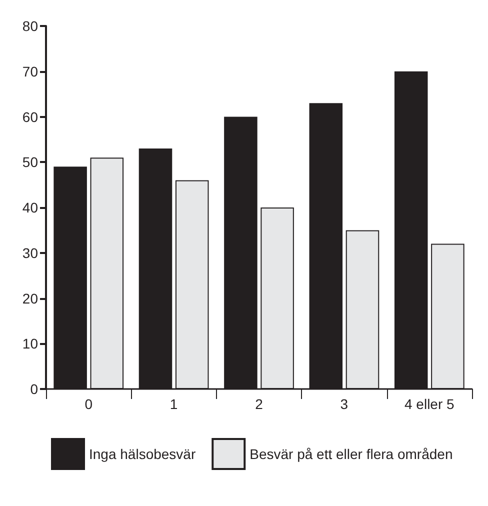  Describe the element at coordinates (88, 404) in the screenshot. I see `x-tick-label: 0` at that location.